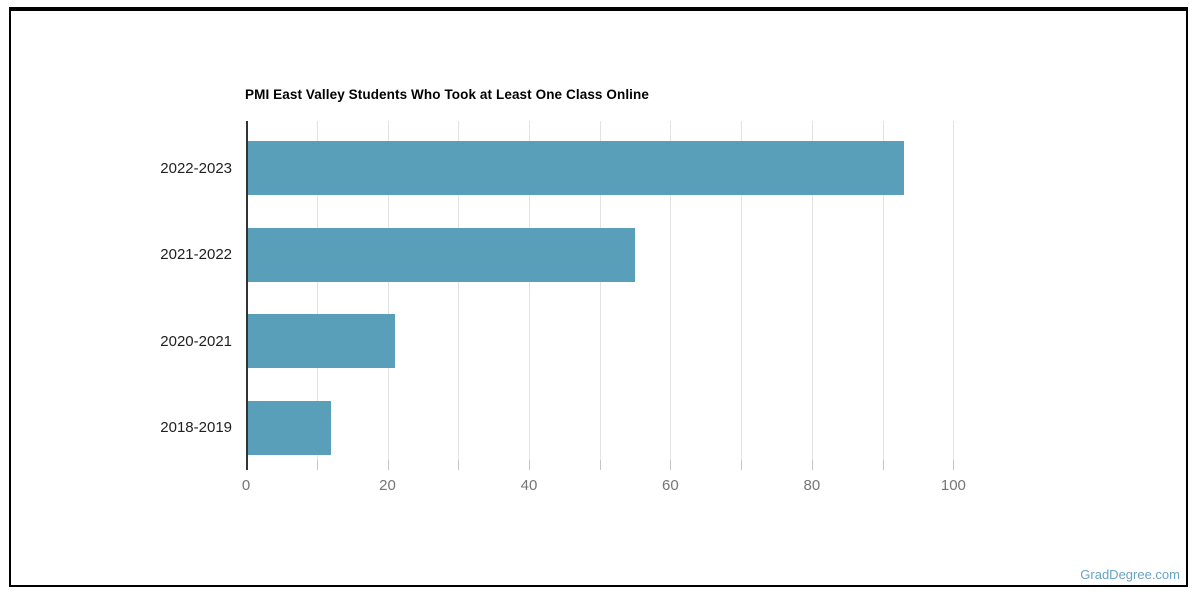  Describe the element at coordinates (387, 485) in the screenshot. I see `x-axis-tick-label: 20` at that location.